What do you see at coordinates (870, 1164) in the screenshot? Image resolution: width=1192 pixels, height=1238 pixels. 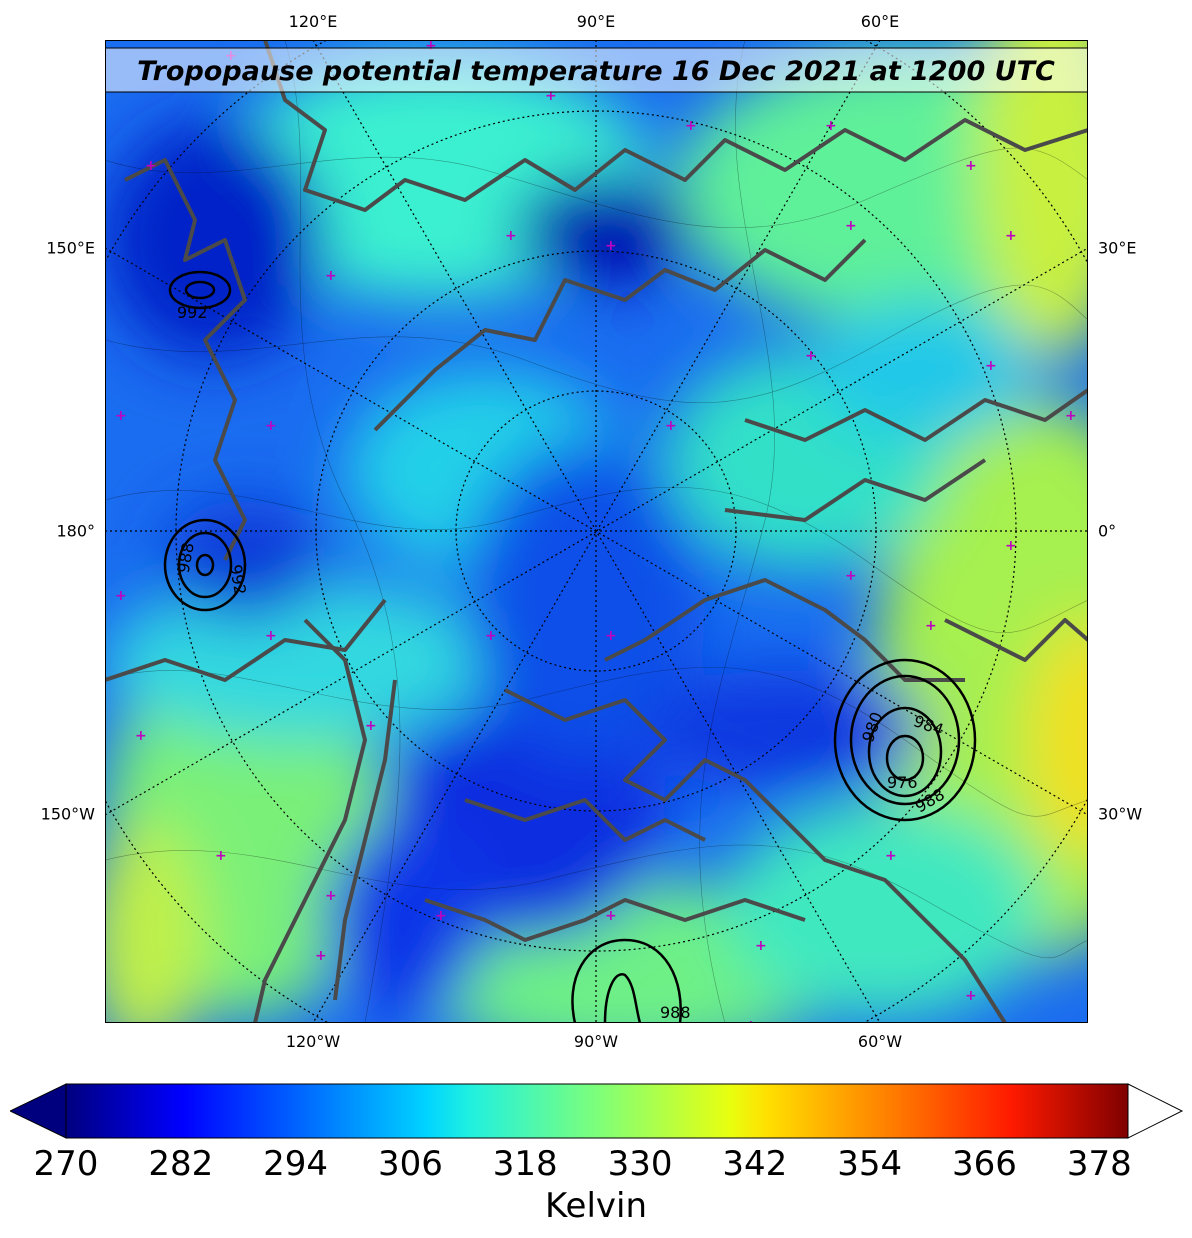 I see `colorbar-tick-label: 354` at bounding box center [870, 1164].